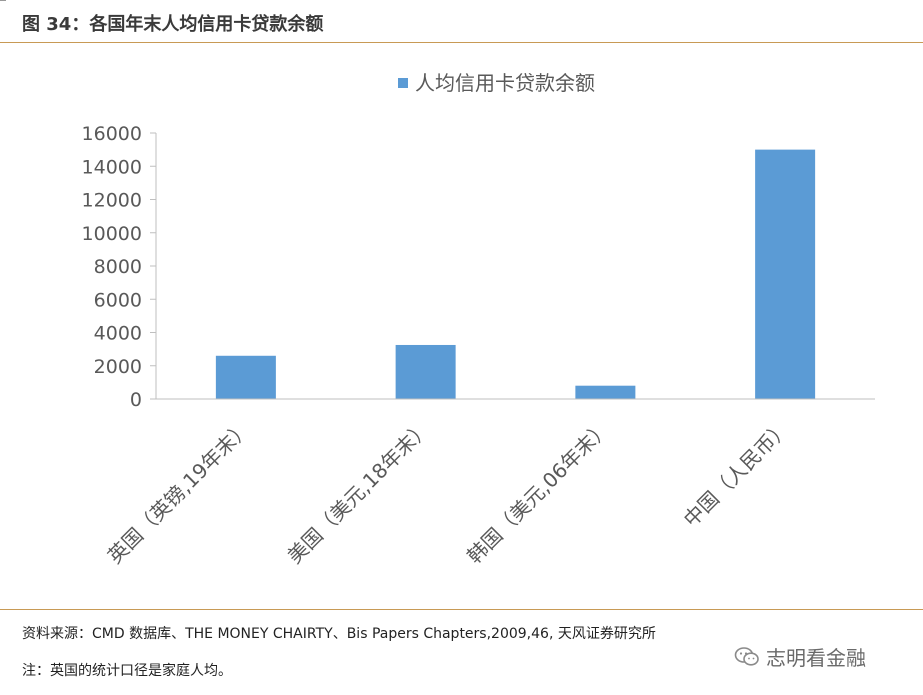 The image size is (923, 695). What do you see at coordinates (118, 367) in the screenshot?
I see `y-tick-label: 2000` at bounding box center [118, 367].